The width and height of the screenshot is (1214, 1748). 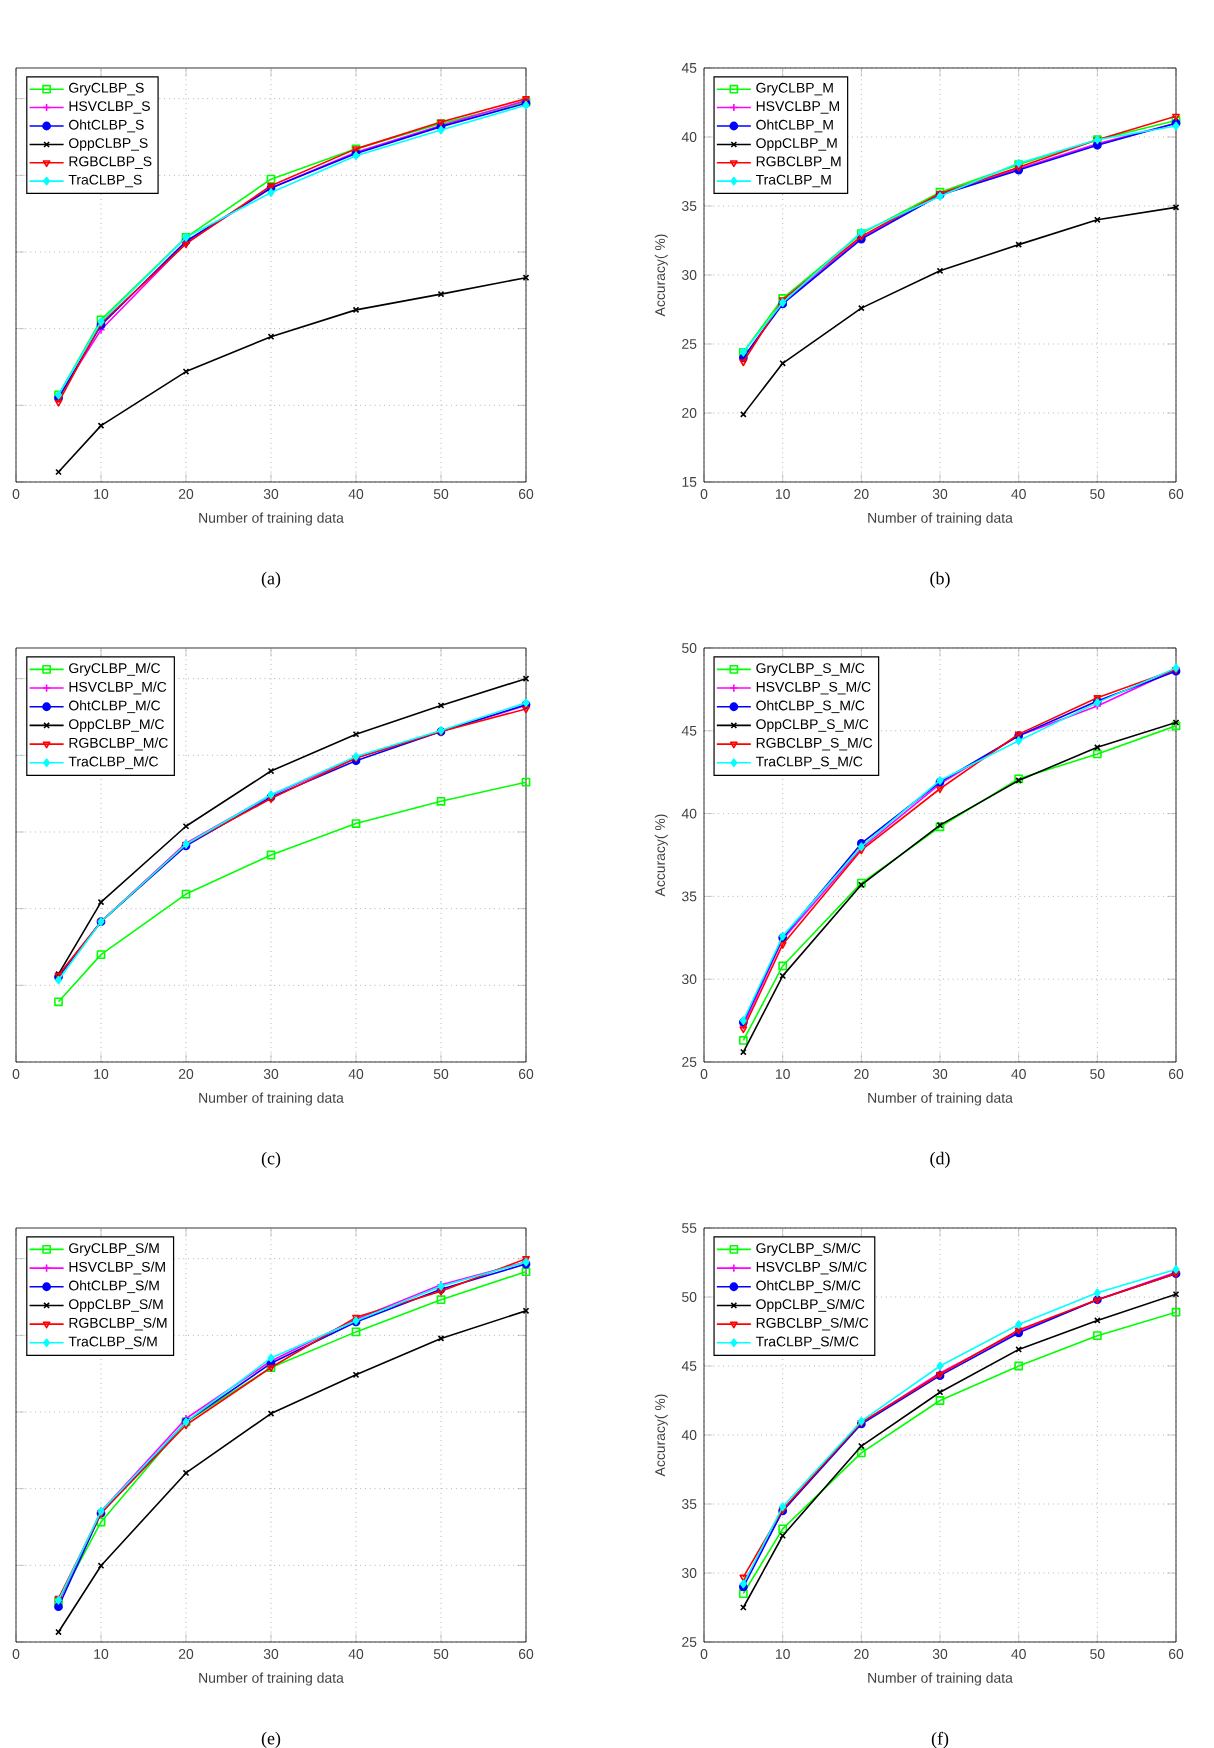 What do you see at coordinates (271, 1739) in the screenshot?
I see `text: (e)` at bounding box center [271, 1739].